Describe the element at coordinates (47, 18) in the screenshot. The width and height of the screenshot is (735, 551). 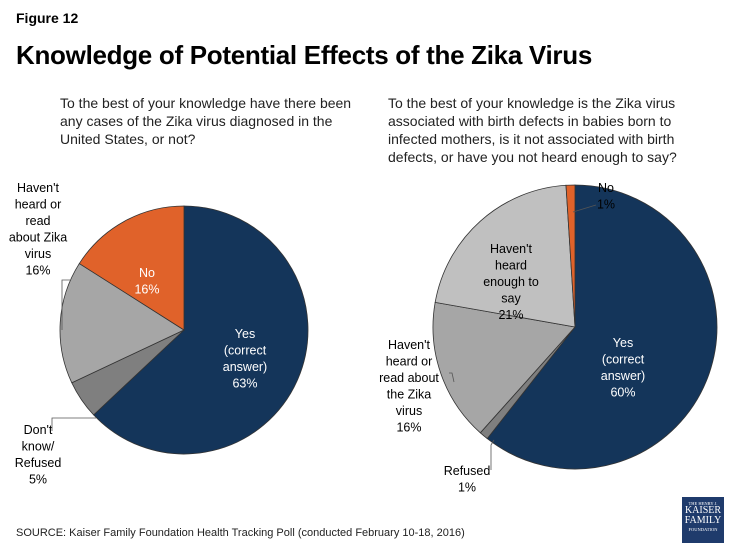
I see `figure-label: Figure 12` at that location.